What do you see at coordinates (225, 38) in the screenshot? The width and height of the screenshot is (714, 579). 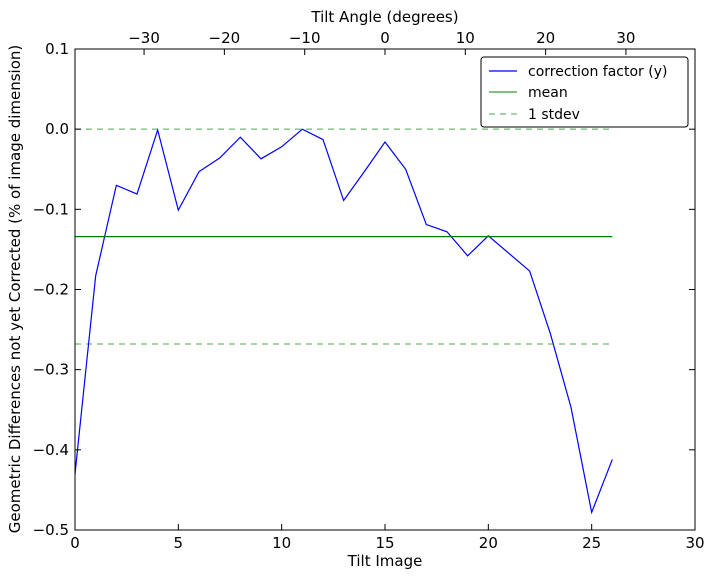 I see `top-x-tick-label: −20` at bounding box center [225, 38].